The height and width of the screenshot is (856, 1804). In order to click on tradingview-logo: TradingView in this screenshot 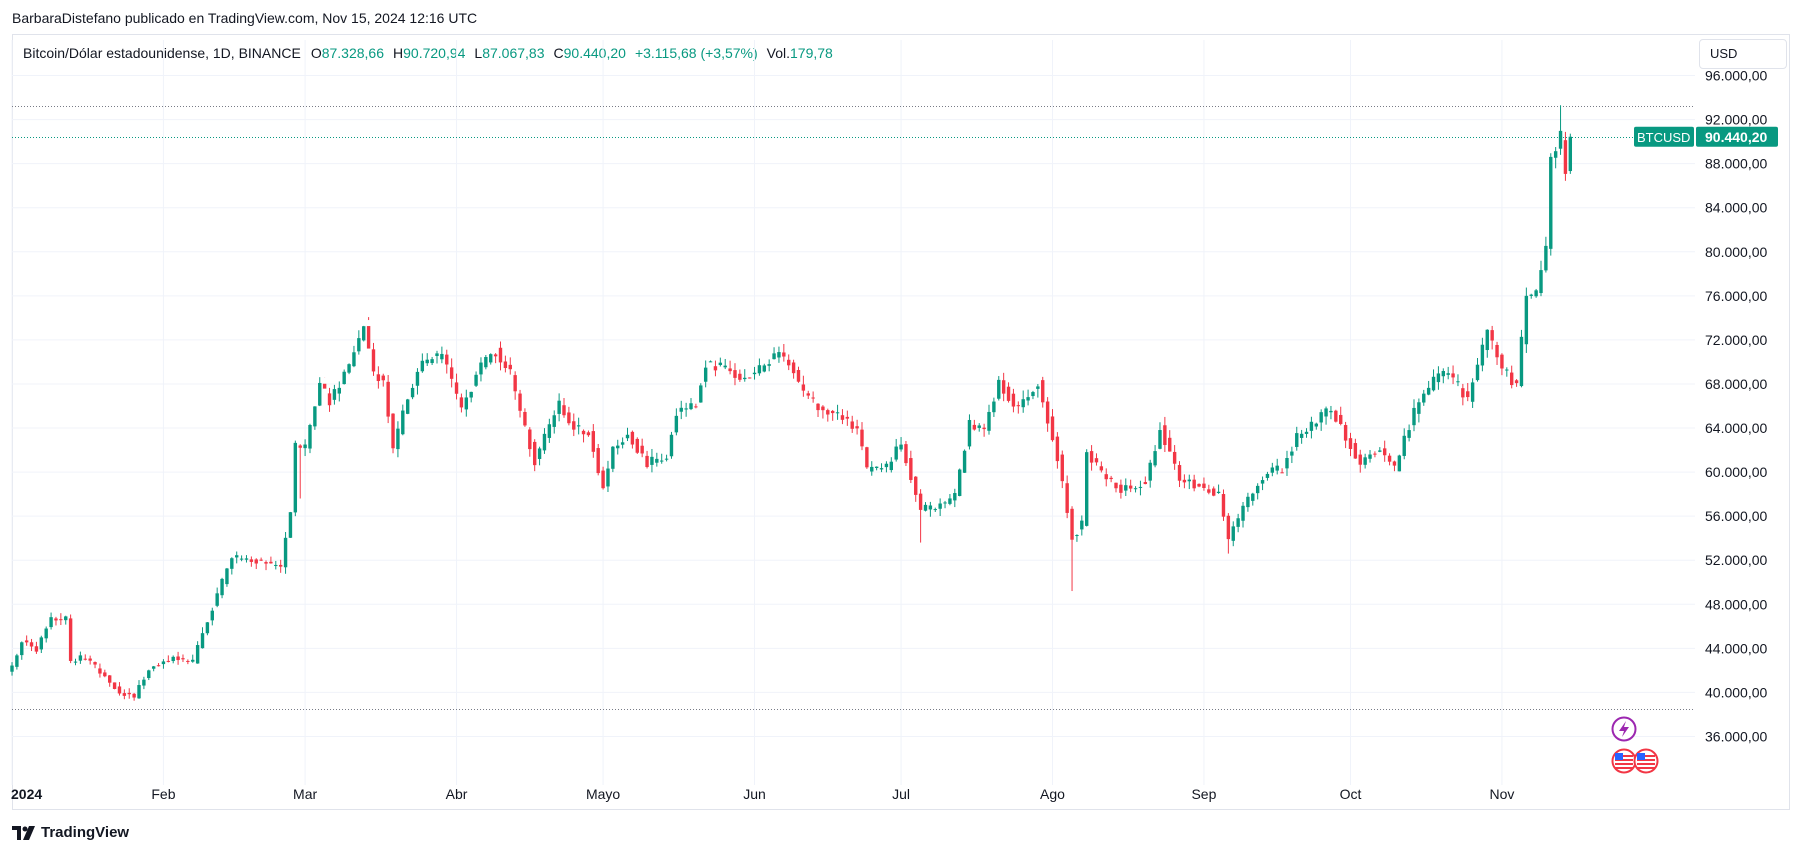, I will do `click(70, 832)`.